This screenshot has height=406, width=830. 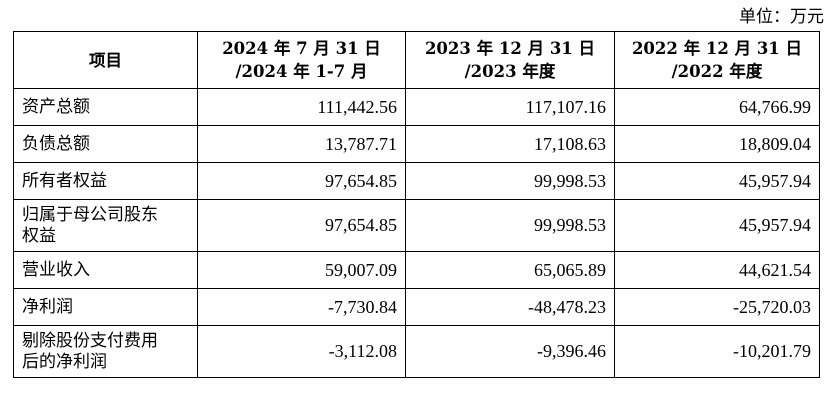 I want to click on row-label-cell: 负债总额, so click(x=105, y=144).